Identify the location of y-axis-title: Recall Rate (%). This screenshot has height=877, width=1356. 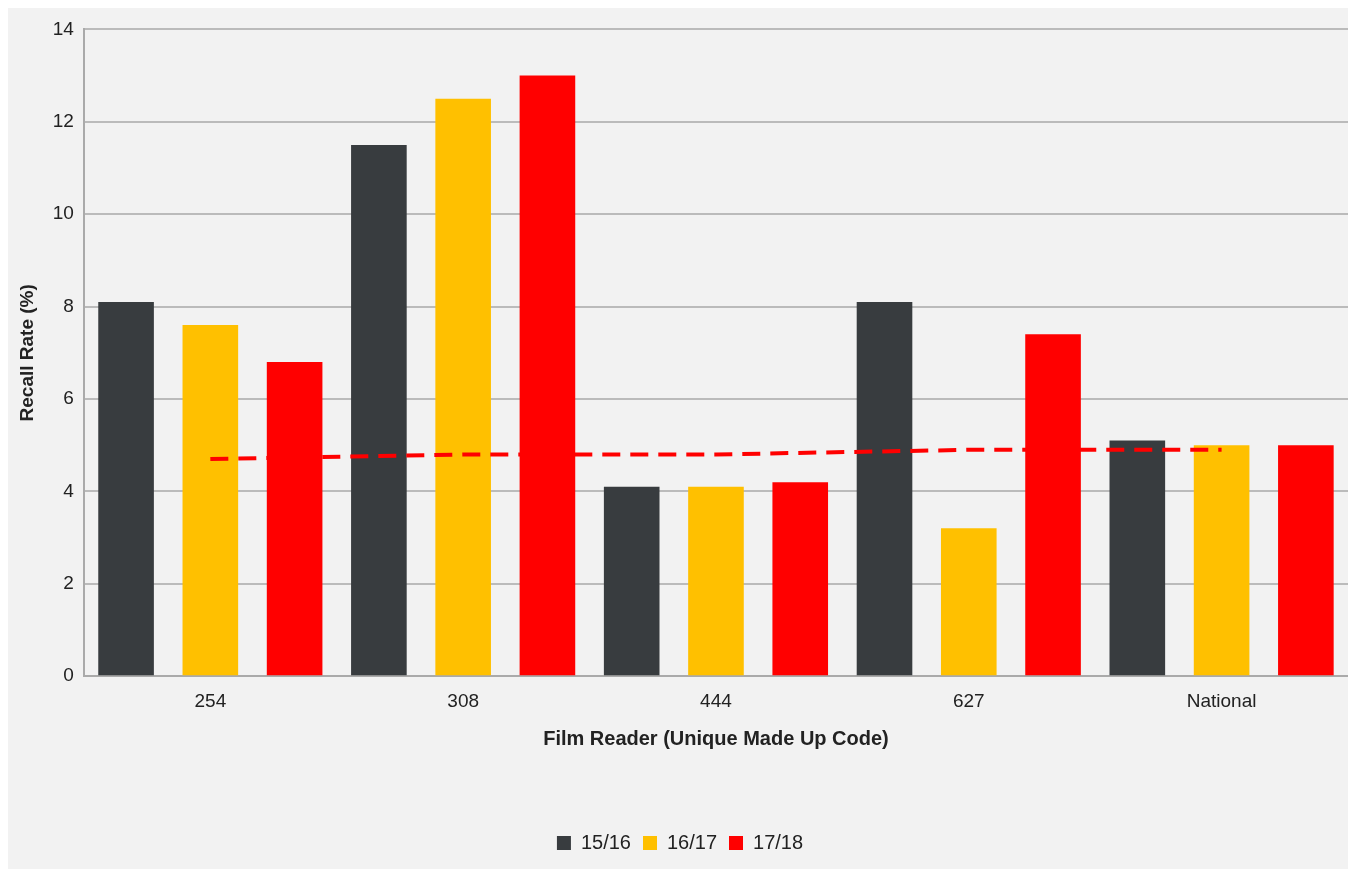
(26, 353).